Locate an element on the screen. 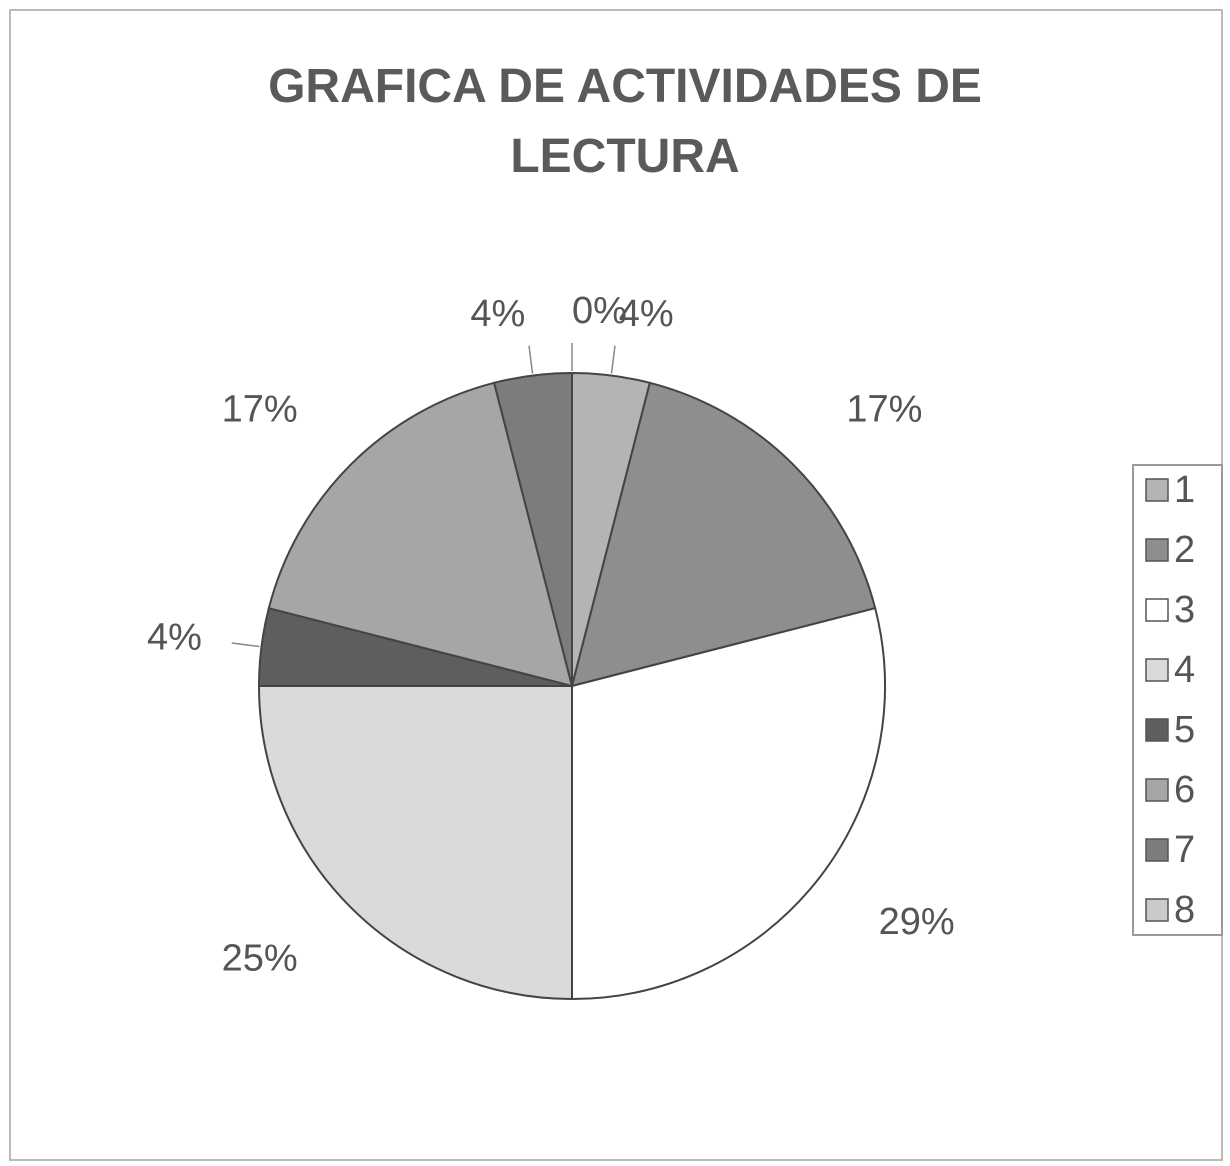 The image size is (1230, 1166). data-label: 25% is located at coordinates (260, 958).